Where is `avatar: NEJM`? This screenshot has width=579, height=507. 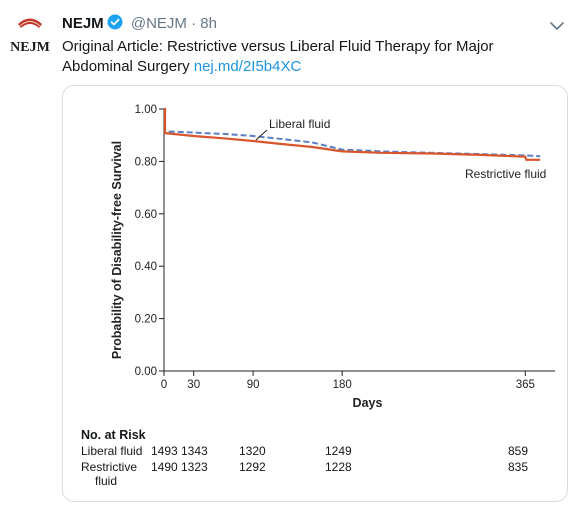
avatar: NEJM is located at coordinates (30, 38).